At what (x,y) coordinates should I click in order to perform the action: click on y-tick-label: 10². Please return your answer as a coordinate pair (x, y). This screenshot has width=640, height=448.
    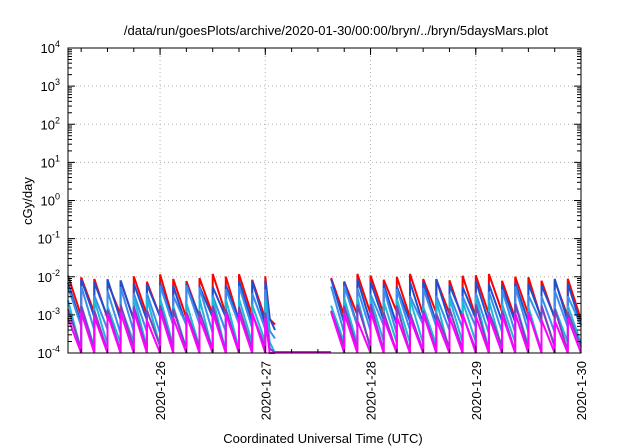
    Looking at the image, I should click on (50, 123).